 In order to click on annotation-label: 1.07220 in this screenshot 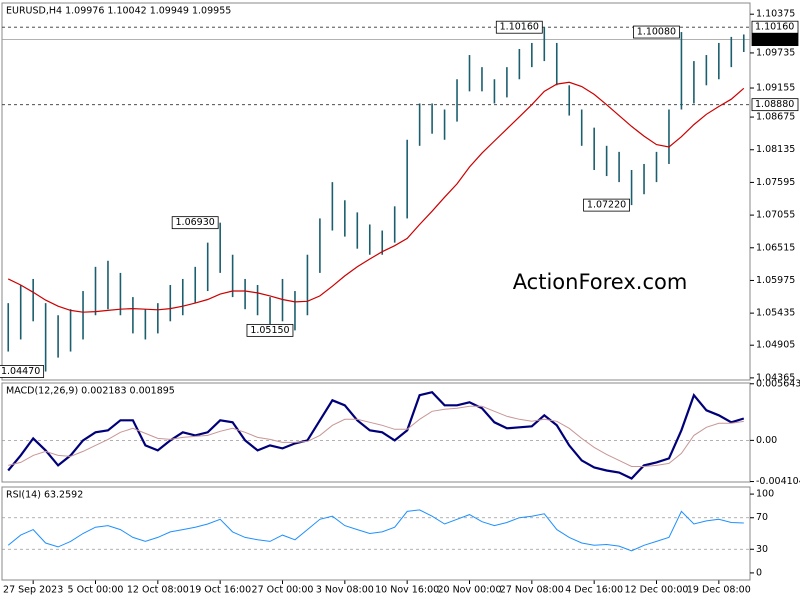, I will do `click(606, 205)`.